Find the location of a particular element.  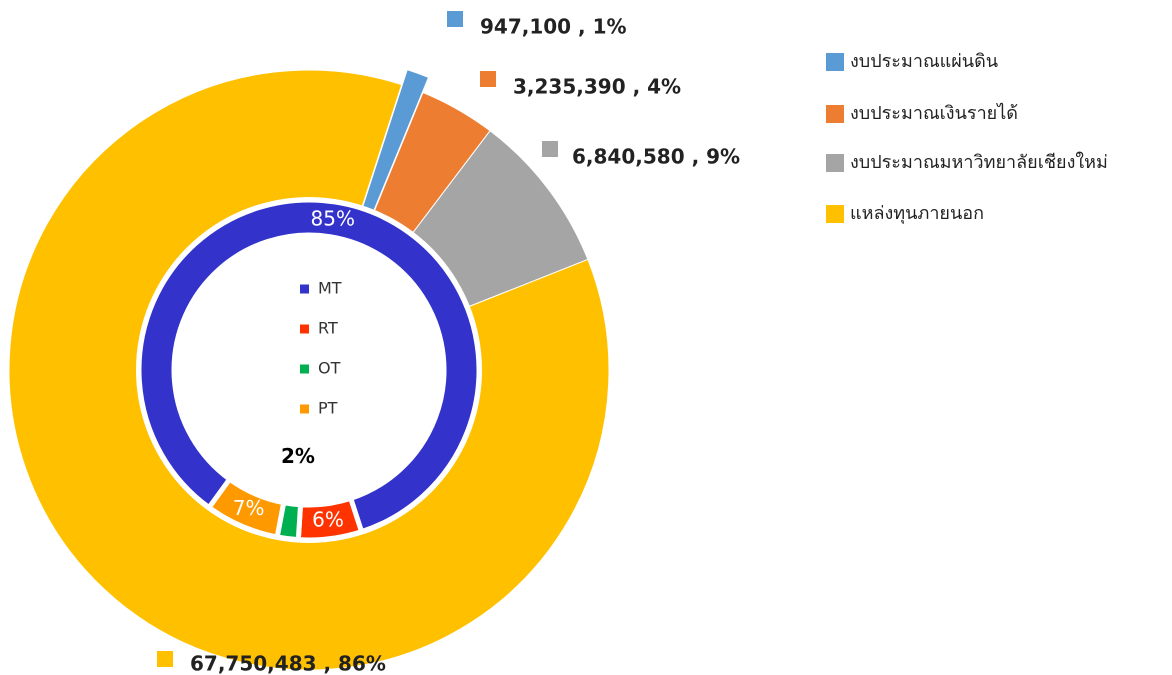

data-label: 85% is located at coordinates (333, 218).